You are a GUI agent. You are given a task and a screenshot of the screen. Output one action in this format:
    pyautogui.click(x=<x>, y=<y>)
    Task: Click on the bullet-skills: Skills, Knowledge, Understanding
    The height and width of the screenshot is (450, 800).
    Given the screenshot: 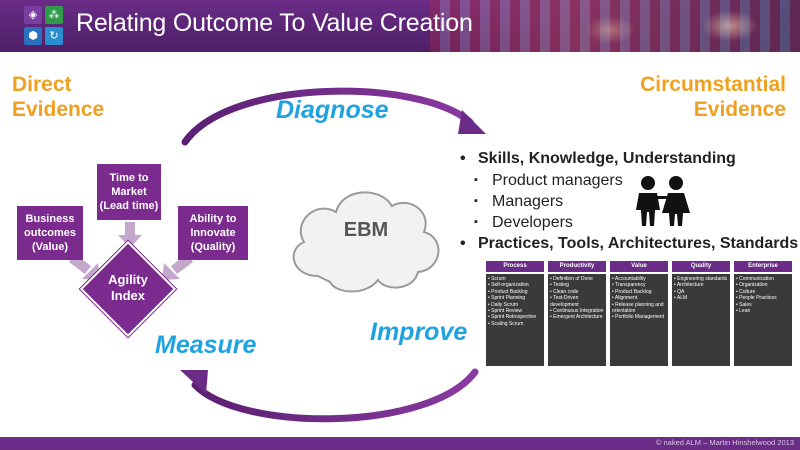 What is the action you would take?
    pyautogui.click(x=630, y=159)
    